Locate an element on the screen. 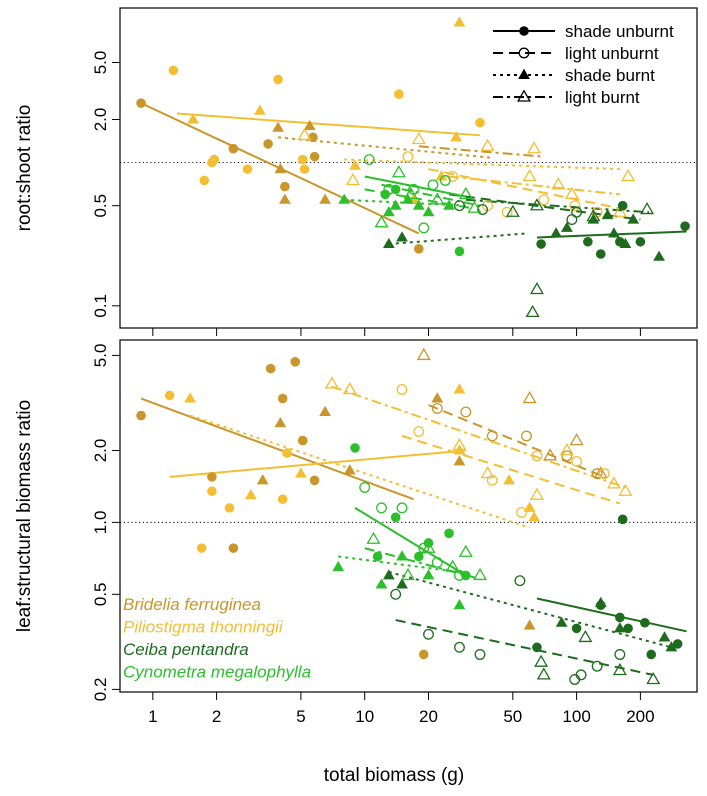  y-tick-label: 2.0 is located at coordinates (100, 120).